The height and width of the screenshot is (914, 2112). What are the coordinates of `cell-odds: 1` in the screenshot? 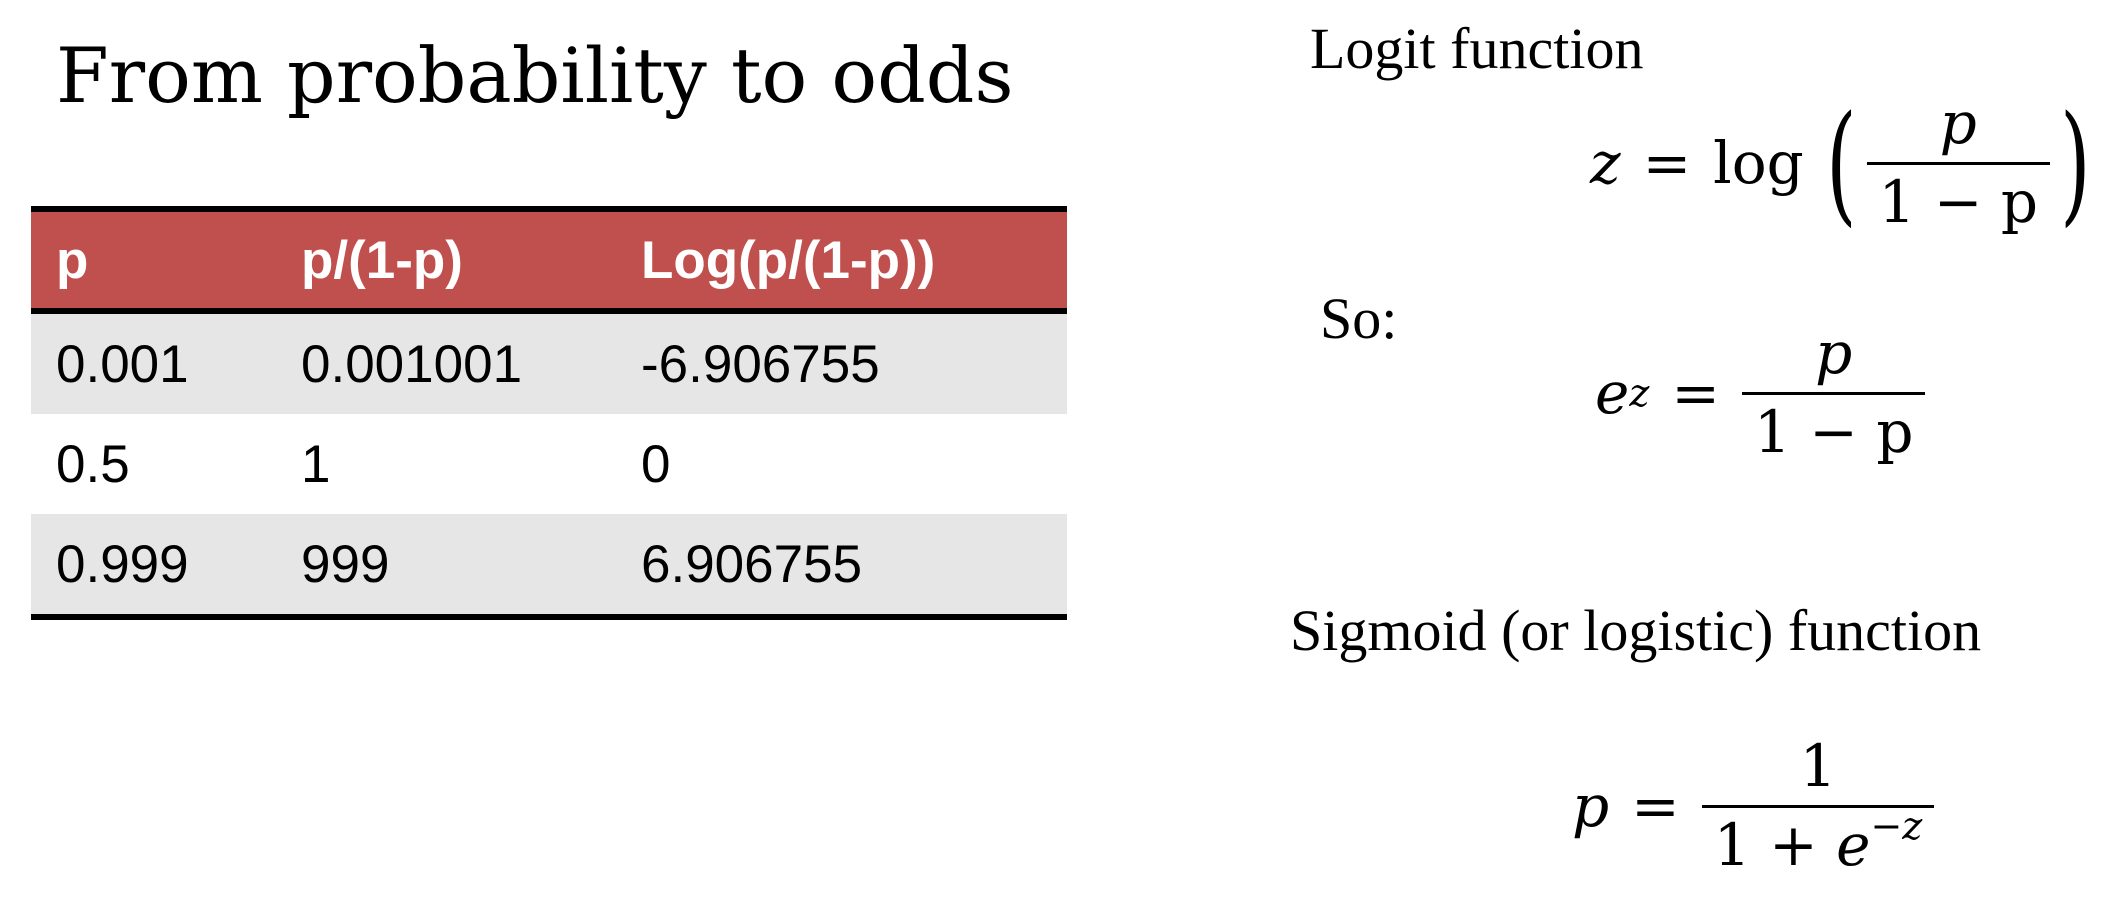 It's located at (316, 464).